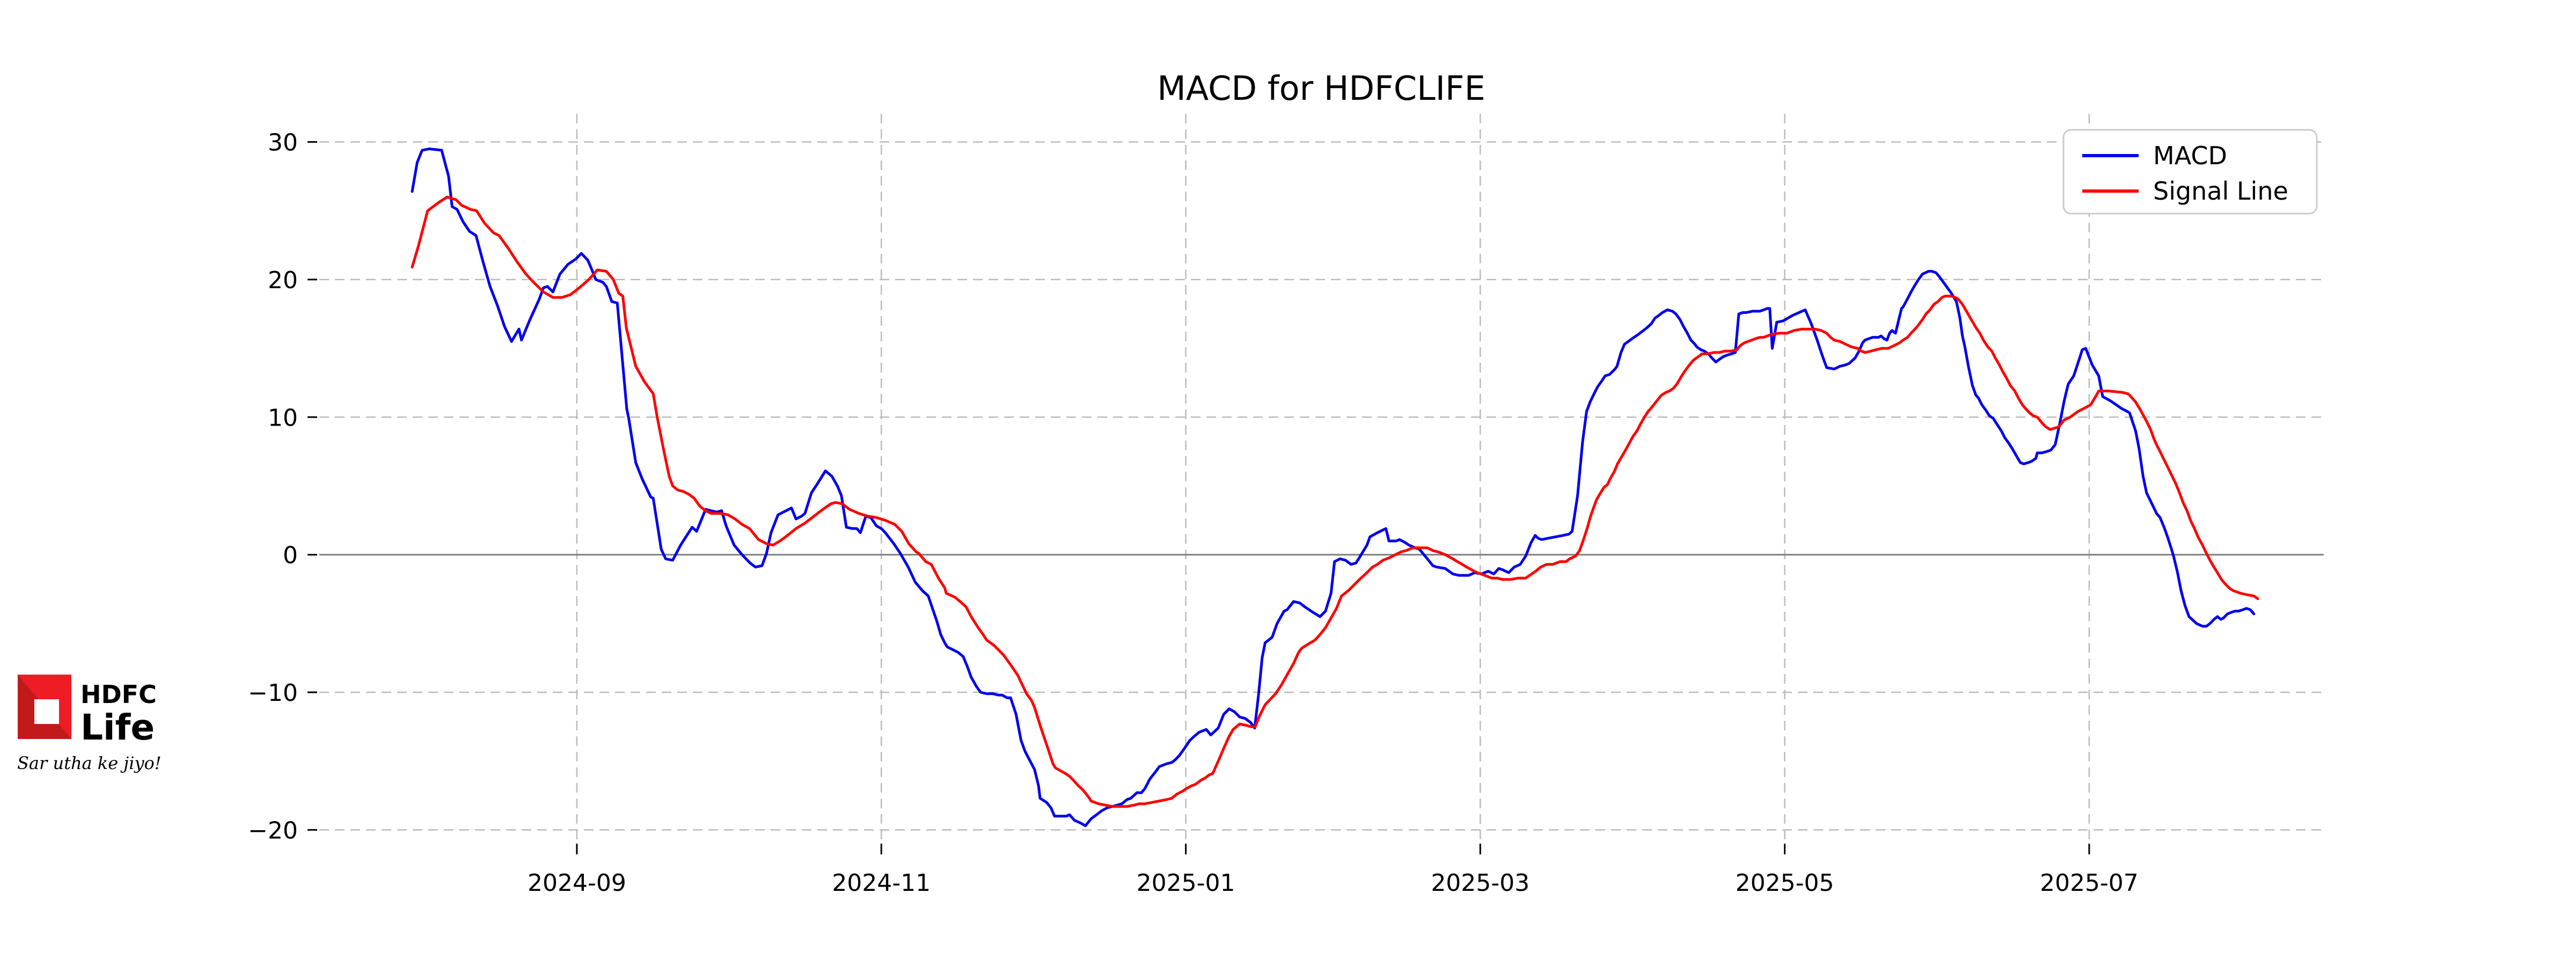 The image size is (2576, 966). I want to click on logo-tagline-text: Sar utha ke jiyo!, so click(89, 763).